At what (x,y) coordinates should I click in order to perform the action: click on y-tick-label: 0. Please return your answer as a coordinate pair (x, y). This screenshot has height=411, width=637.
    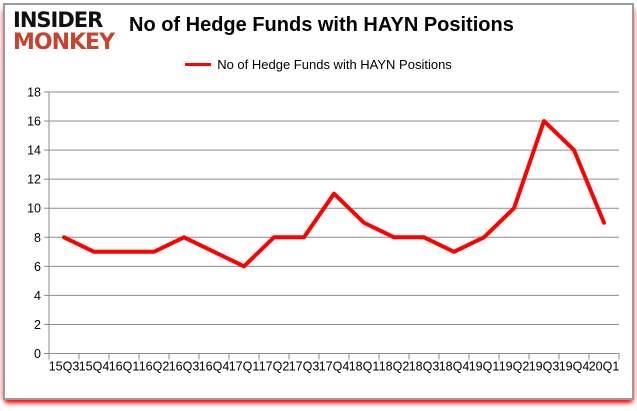
    Looking at the image, I should click on (37, 354).